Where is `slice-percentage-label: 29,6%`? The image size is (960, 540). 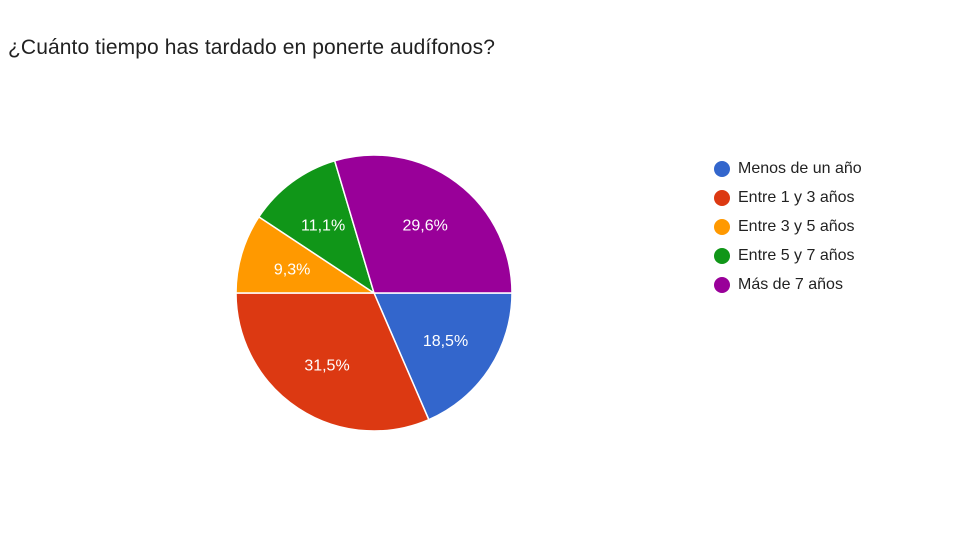 slice-percentage-label: 29,6% is located at coordinates (425, 225).